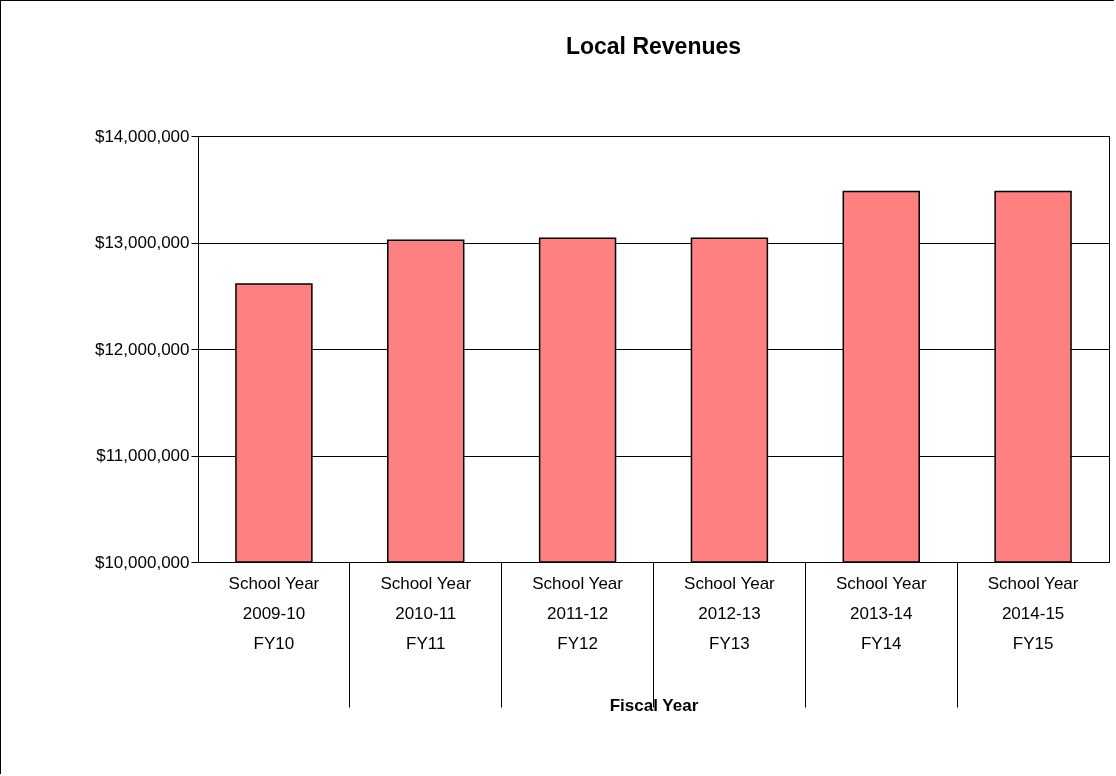 The height and width of the screenshot is (776, 1116). Describe the element at coordinates (578, 613) in the screenshot. I see `x-tick-label: School Year 2011-12 FY12` at that location.